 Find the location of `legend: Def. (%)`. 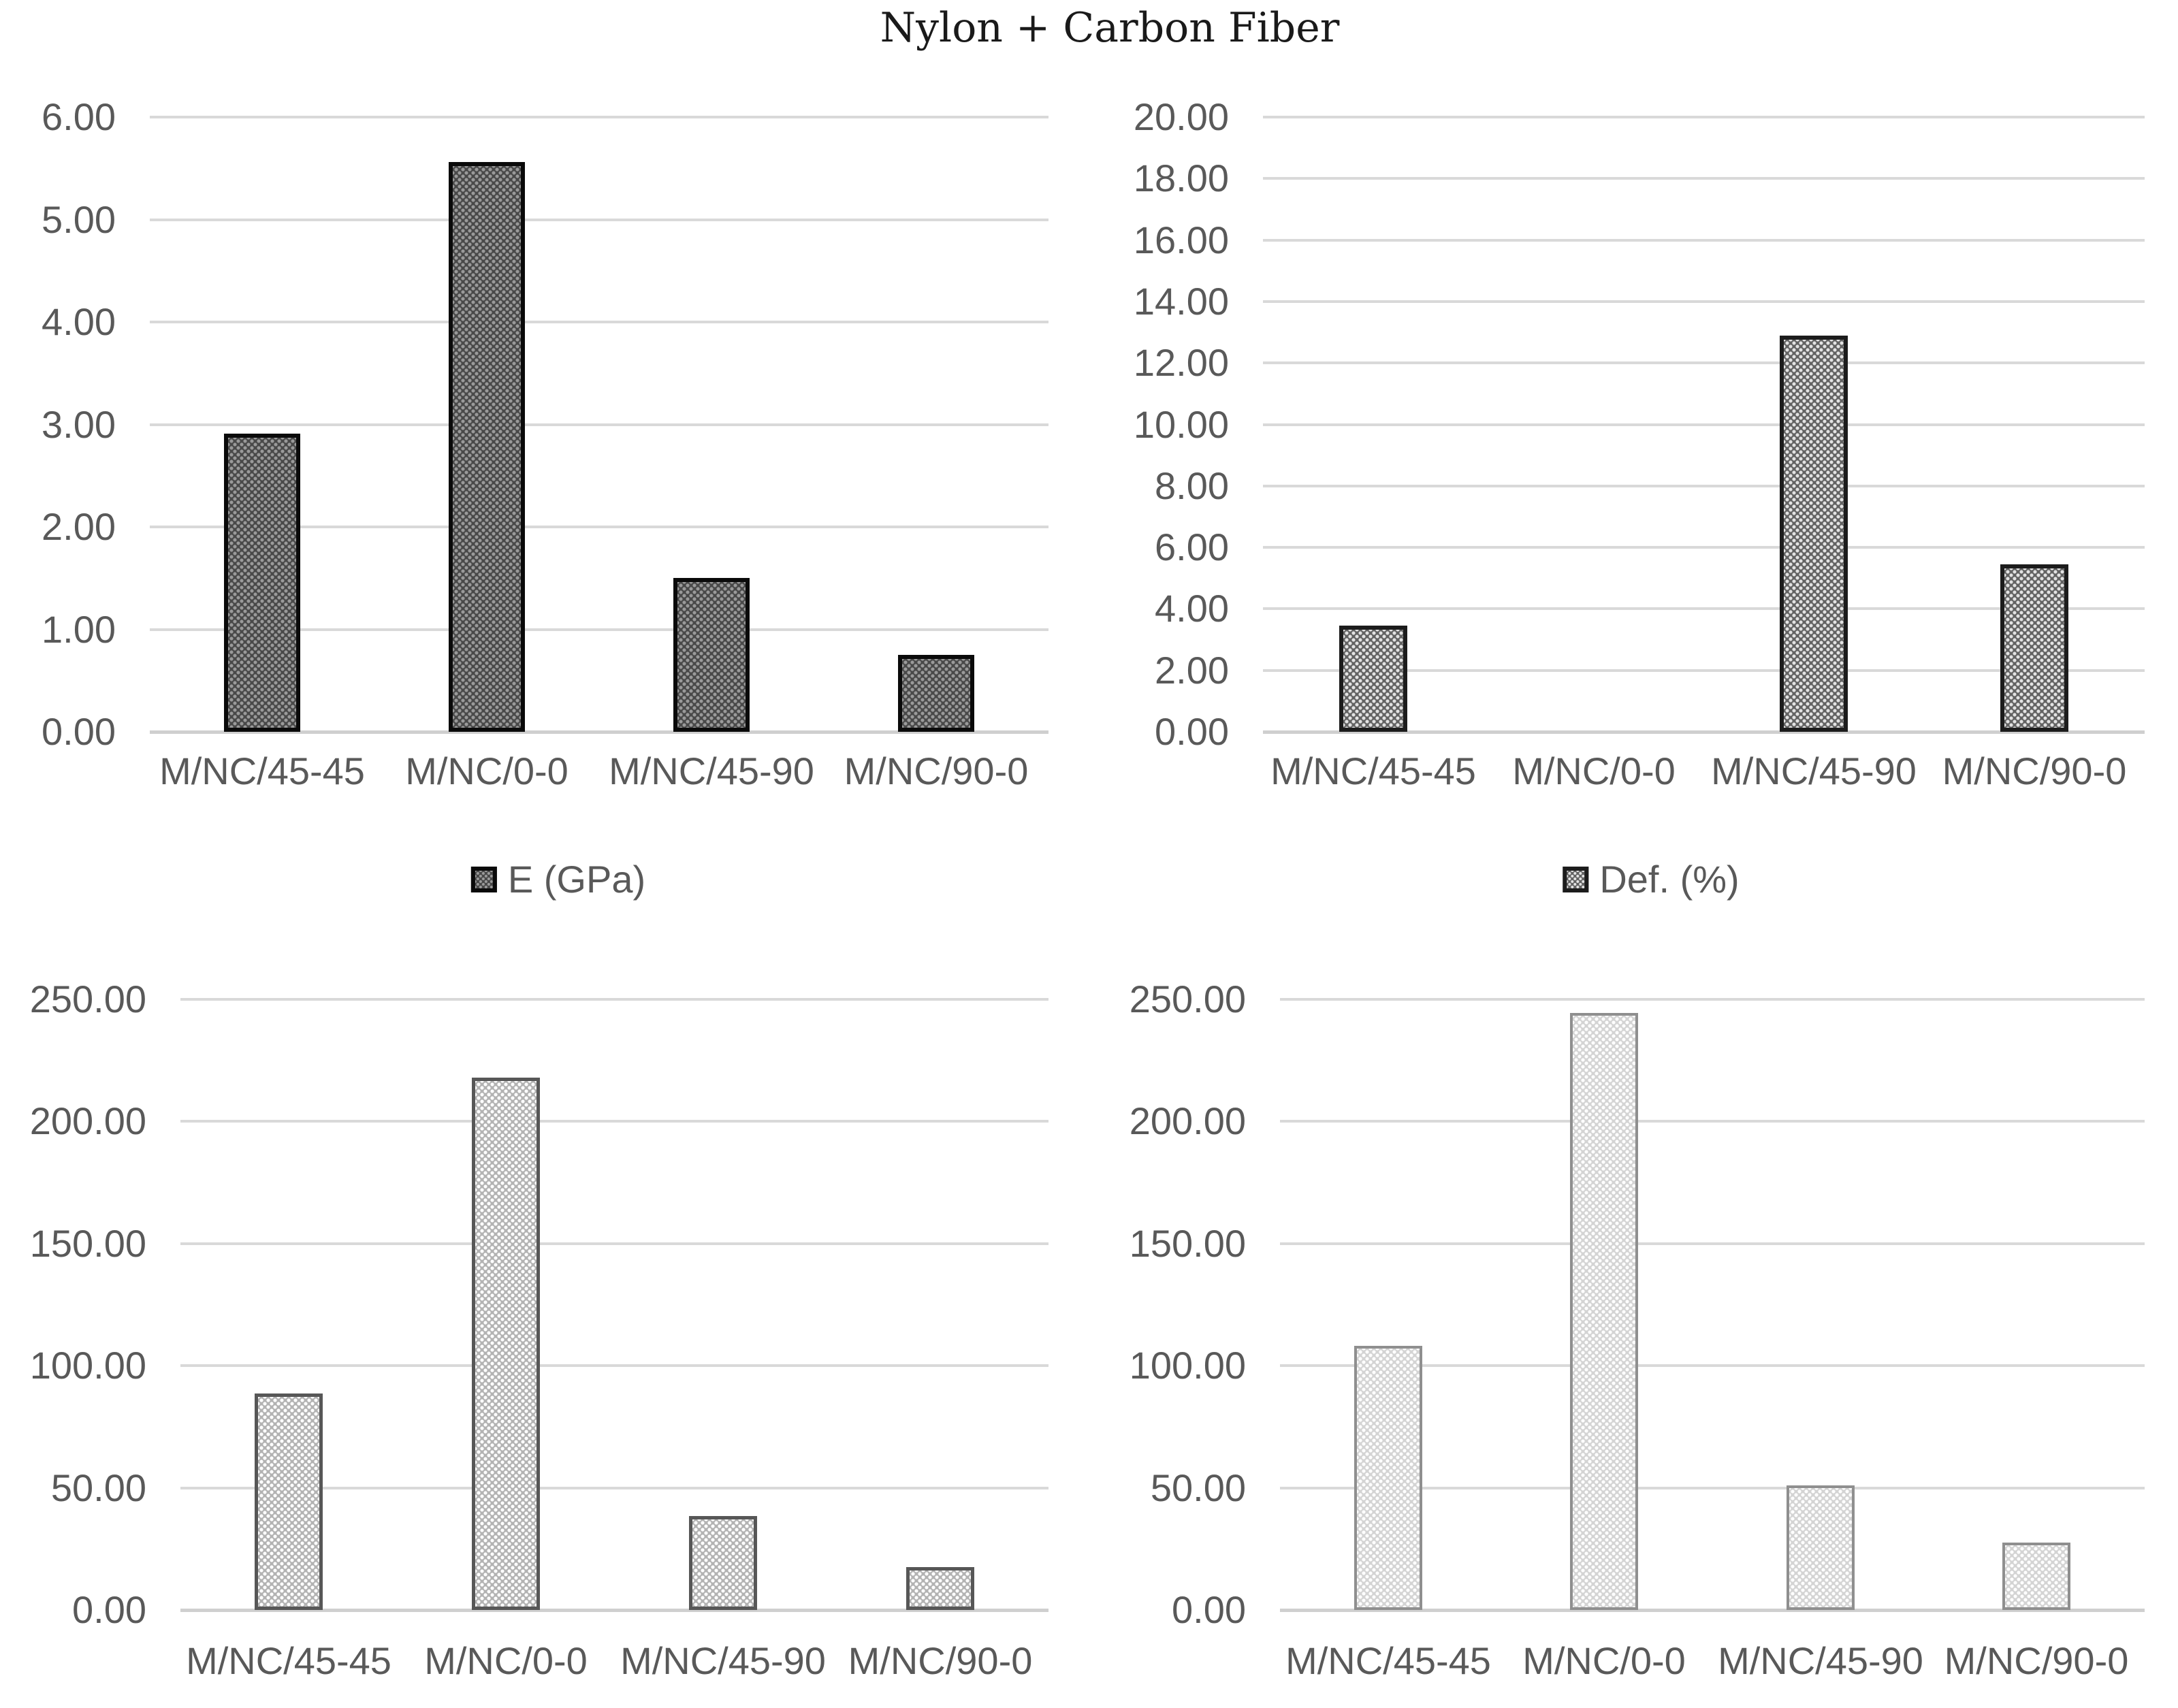

legend: Def. (%) is located at coordinates (1651, 879).